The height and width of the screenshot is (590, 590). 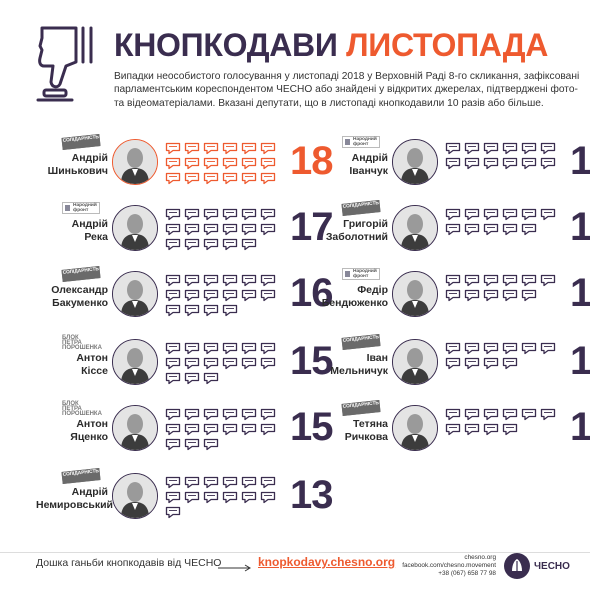 What do you see at coordinates (295, 552) in the screenshot?
I see `footer-divider` at bounding box center [295, 552].